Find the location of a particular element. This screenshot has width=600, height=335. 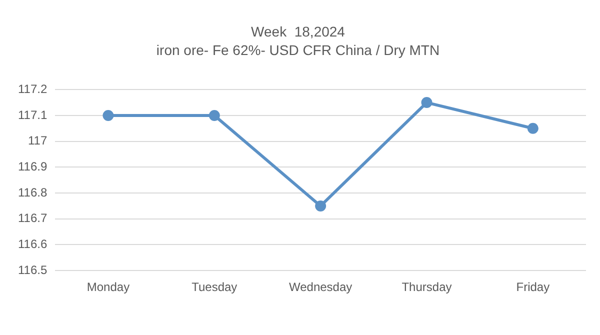

y-tick-label: 117.2 is located at coordinates (33, 89).